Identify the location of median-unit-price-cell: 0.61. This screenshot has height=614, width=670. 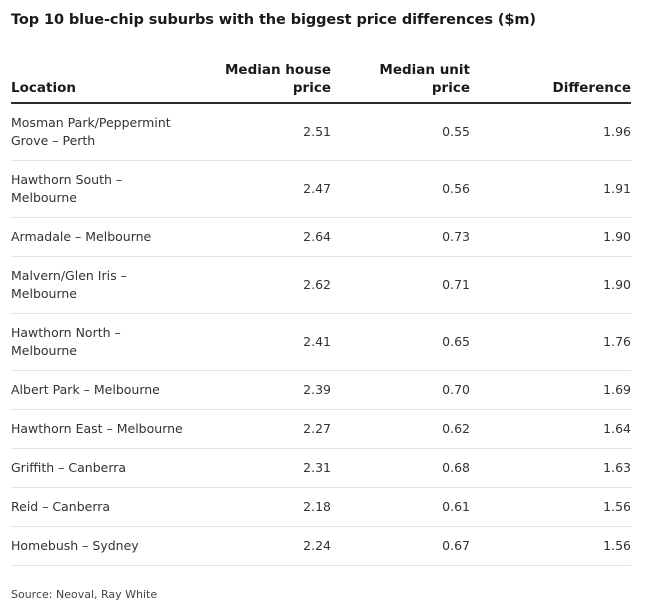
(400, 507).